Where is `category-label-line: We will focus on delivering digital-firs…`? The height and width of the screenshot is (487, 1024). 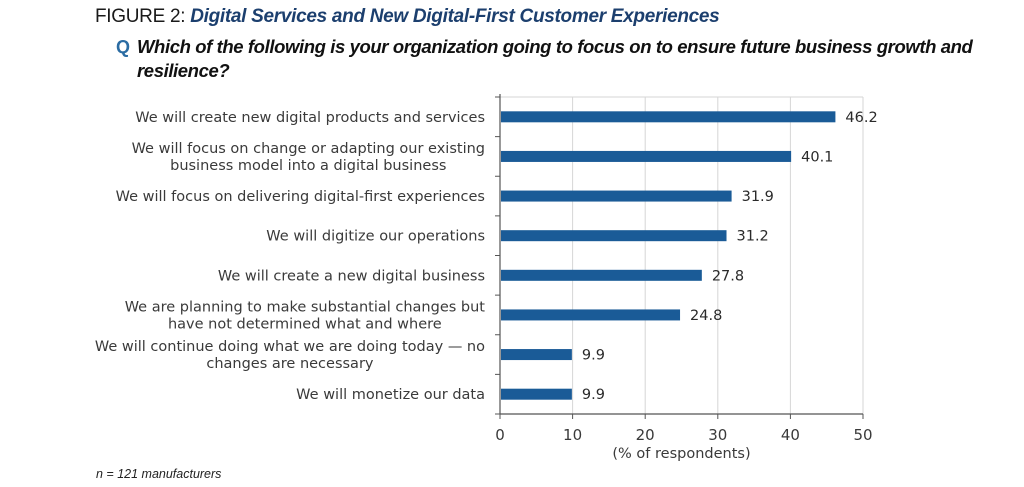 category-label-line: We will focus on delivering digital-firs… is located at coordinates (300, 197).